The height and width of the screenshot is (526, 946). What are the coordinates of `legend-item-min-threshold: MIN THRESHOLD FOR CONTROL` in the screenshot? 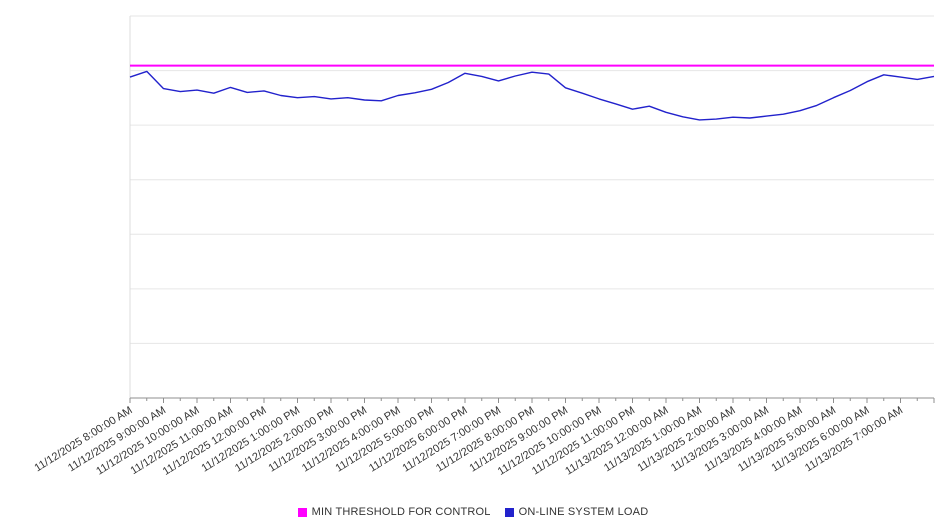 It's located at (394, 512).